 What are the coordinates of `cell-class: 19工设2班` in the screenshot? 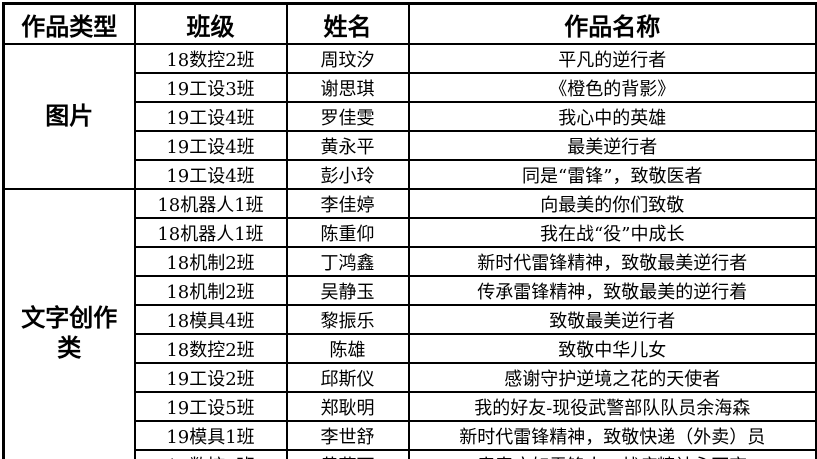 It's located at (210, 377).